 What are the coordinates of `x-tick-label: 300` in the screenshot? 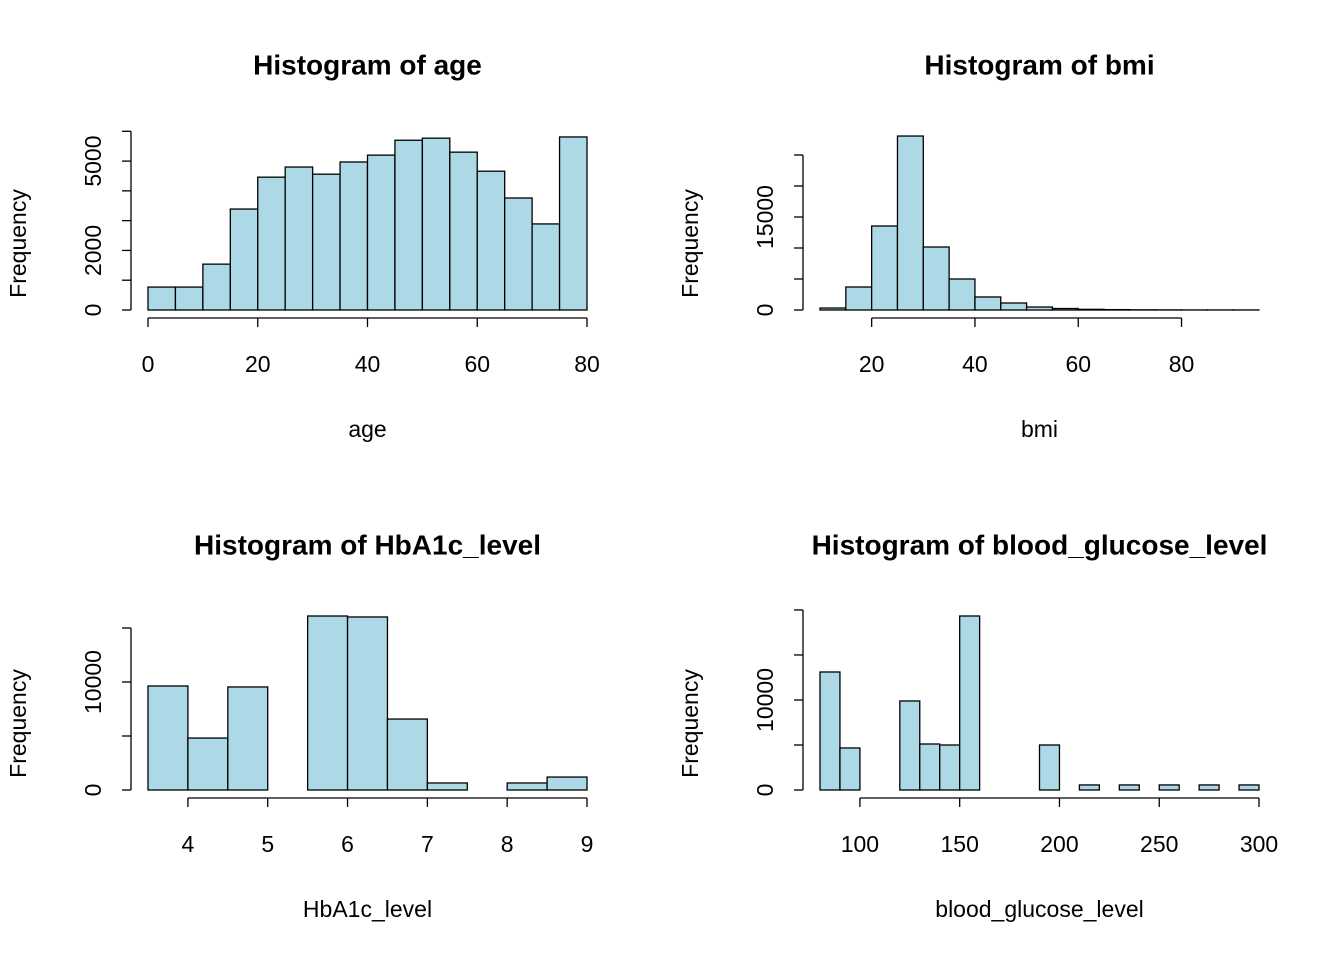 It's located at (1259, 844).